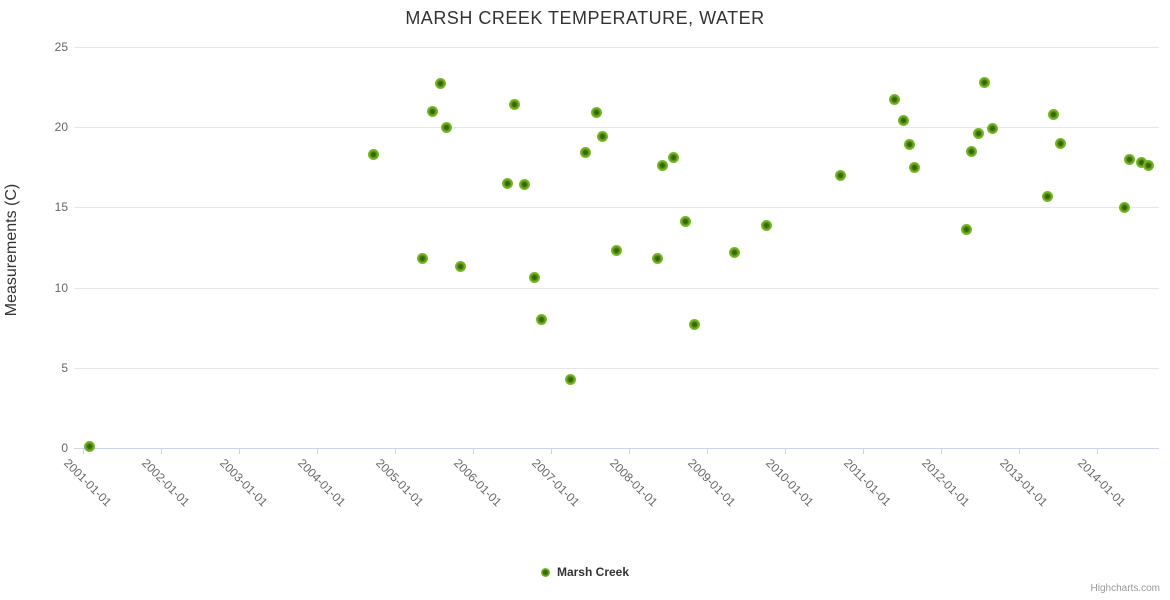 The height and width of the screenshot is (600, 1170). Describe the element at coordinates (87, 483) in the screenshot. I see `x-tick-label: 2001-01-01` at that location.